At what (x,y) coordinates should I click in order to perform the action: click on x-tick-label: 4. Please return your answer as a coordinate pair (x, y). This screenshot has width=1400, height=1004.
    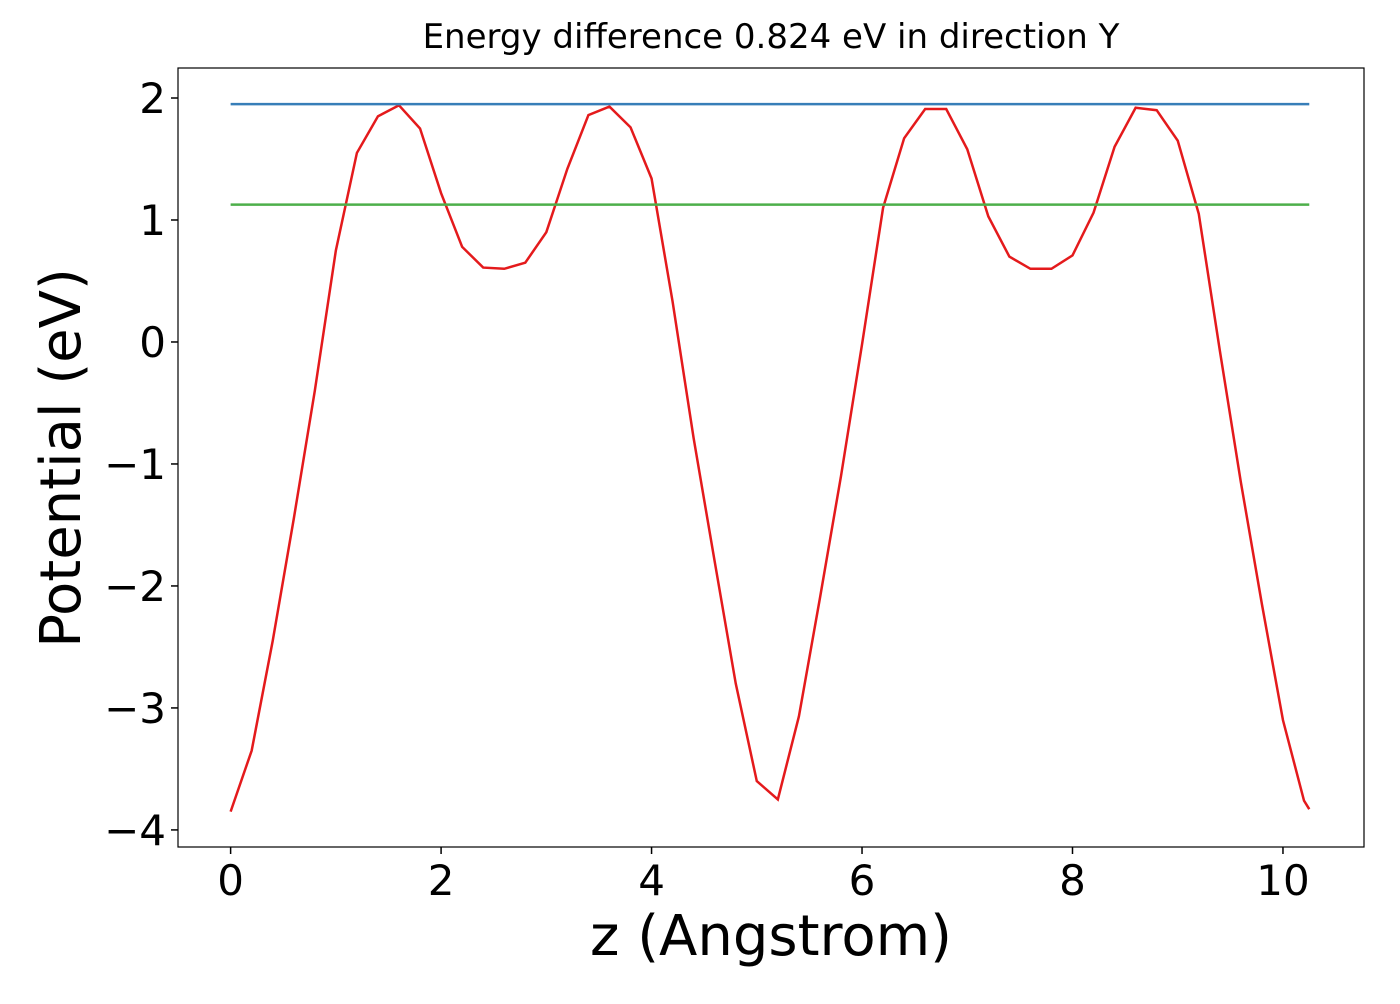
    Looking at the image, I should click on (651, 880).